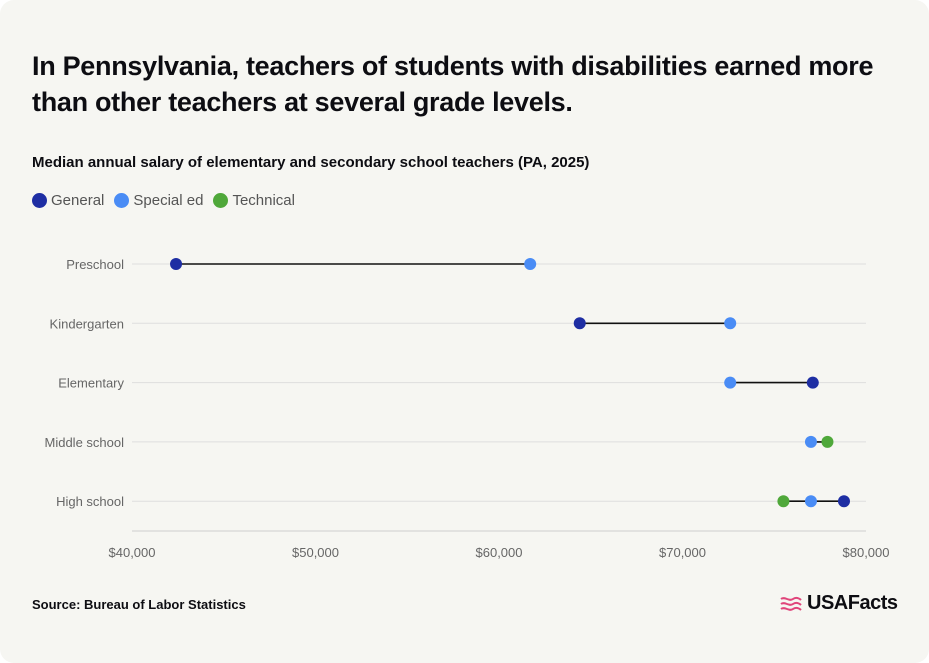 The width and height of the screenshot is (929, 663). I want to click on category-label-middle-school: Middle school, so click(85, 442).